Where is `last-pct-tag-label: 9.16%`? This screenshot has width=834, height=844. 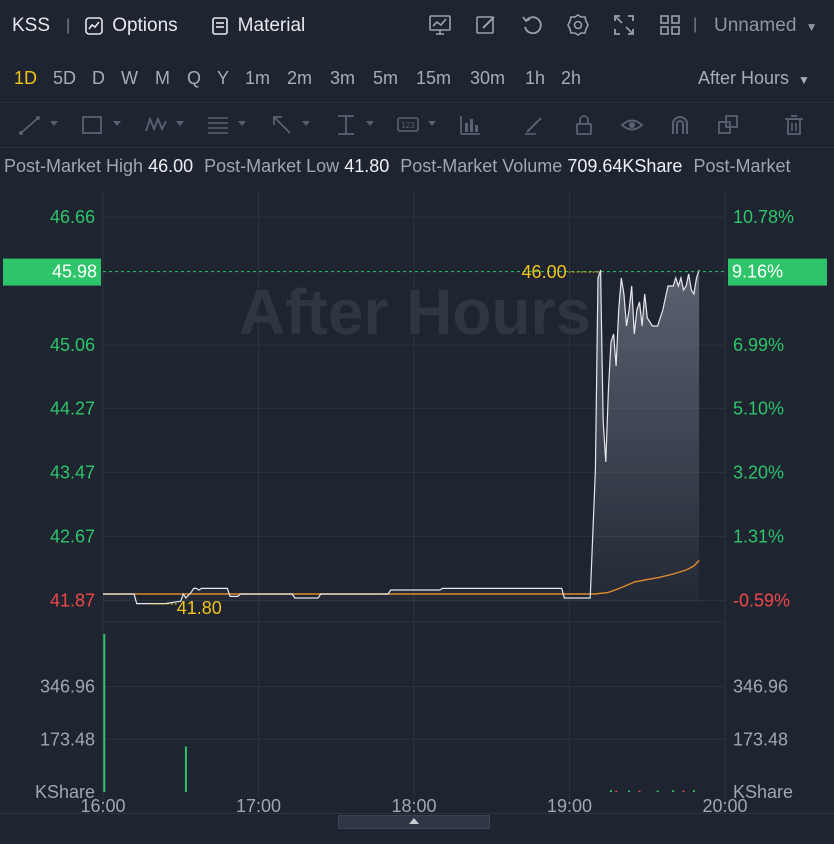 last-pct-tag-label: 9.16% is located at coordinates (757, 272).